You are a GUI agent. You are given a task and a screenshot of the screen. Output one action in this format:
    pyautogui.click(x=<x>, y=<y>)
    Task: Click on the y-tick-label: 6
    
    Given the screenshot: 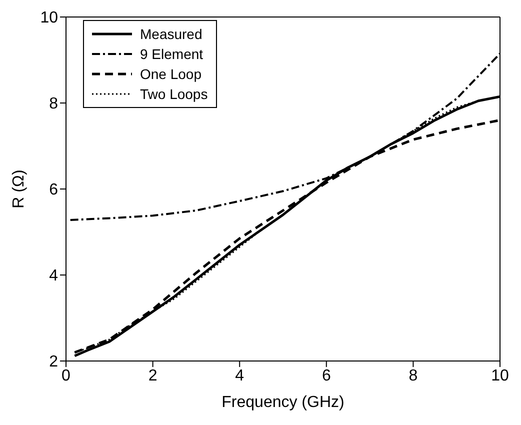 What is the action you would take?
    pyautogui.click(x=53, y=190)
    